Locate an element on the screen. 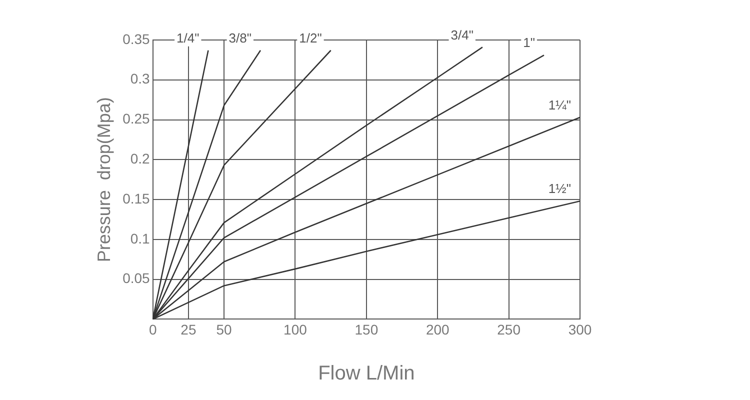  x-axis-title: Flow L/Min is located at coordinates (366, 373).